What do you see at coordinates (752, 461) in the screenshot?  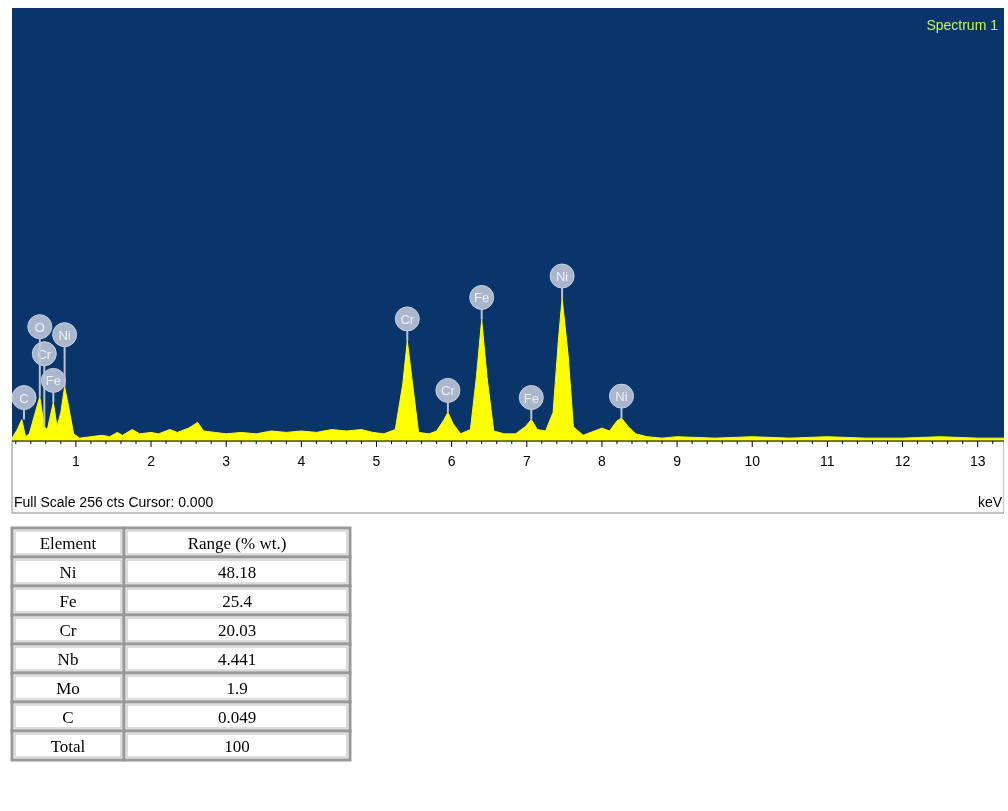 I see `x-tick-label: 10` at bounding box center [752, 461].